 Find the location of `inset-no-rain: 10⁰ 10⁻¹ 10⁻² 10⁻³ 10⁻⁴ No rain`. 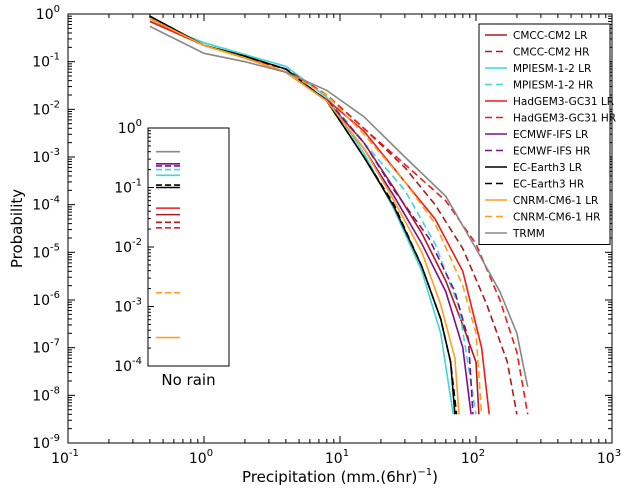

inset-no-rain: 10⁰ 10⁻¹ 10⁻² 10⁻³ 10⁻⁴ No rain is located at coordinates (172, 253).